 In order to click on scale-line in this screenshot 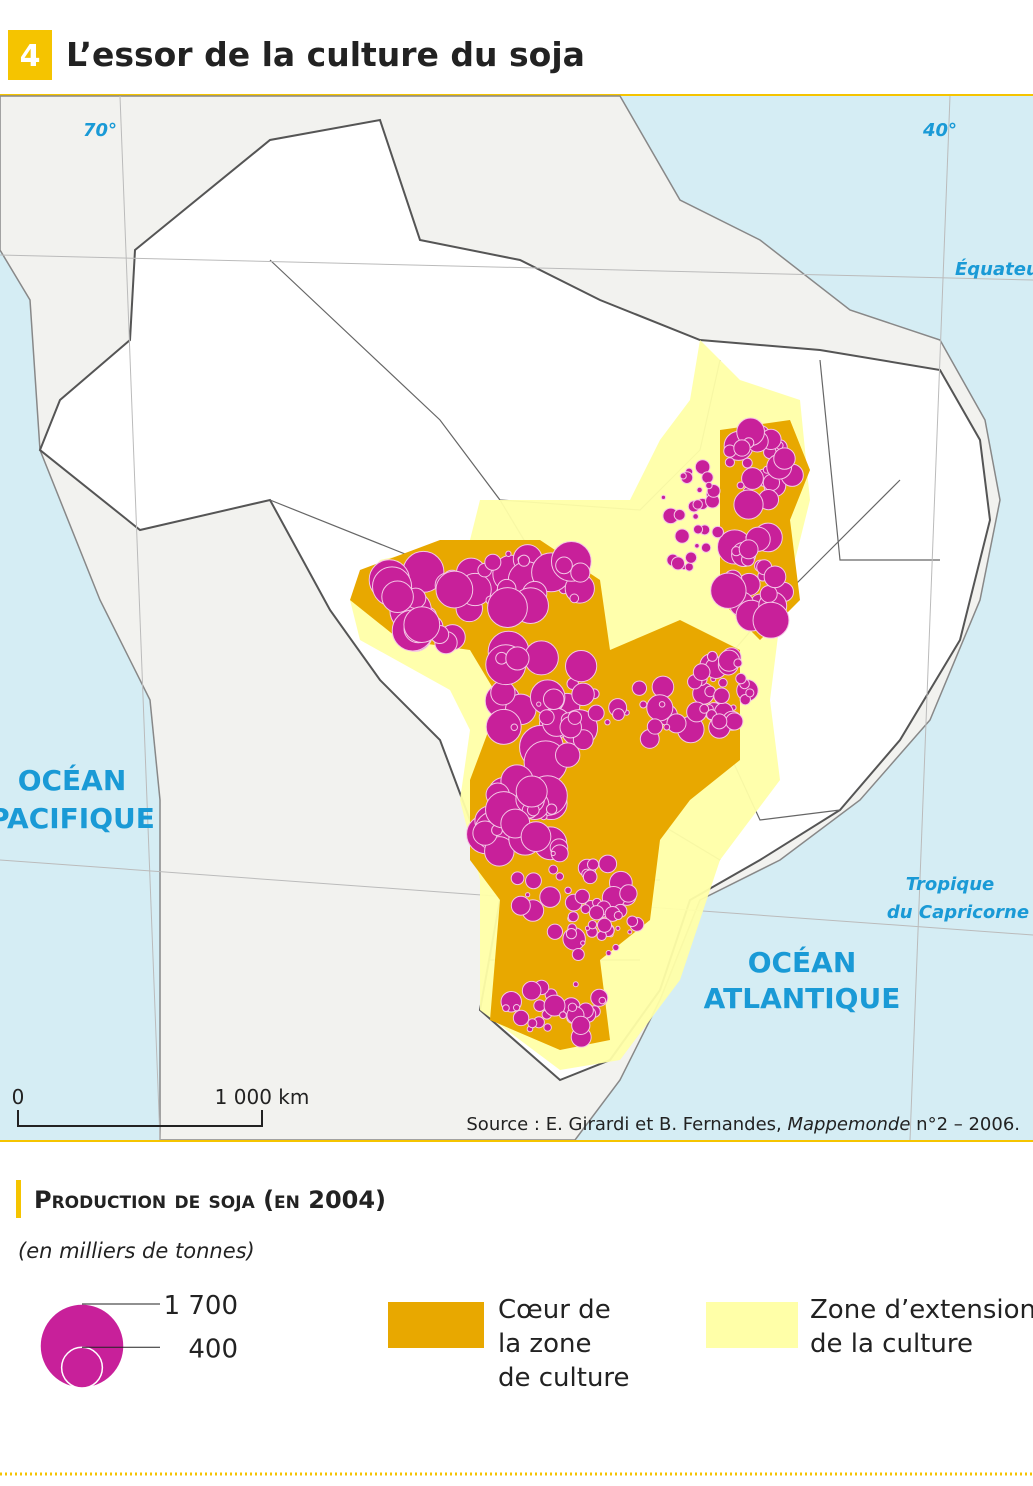, I will do `click(140, 1118)`.